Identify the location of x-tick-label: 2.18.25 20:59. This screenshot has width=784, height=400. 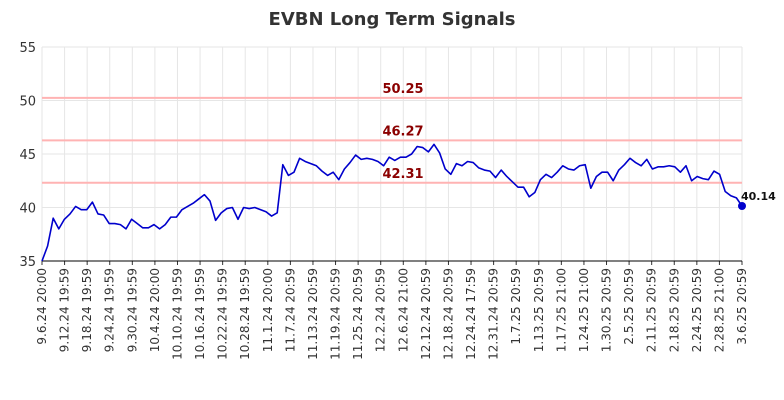
(674, 310).